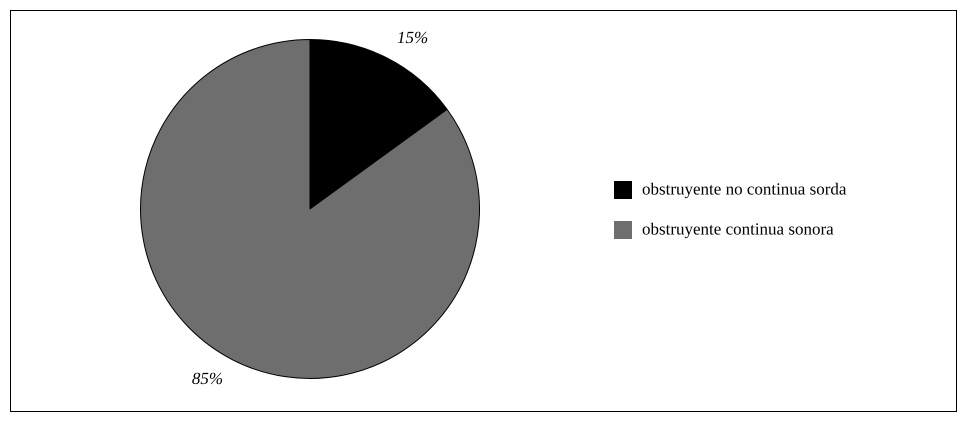  What do you see at coordinates (412, 37) in the screenshot?
I see `data-label: 15%` at bounding box center [412, 37].